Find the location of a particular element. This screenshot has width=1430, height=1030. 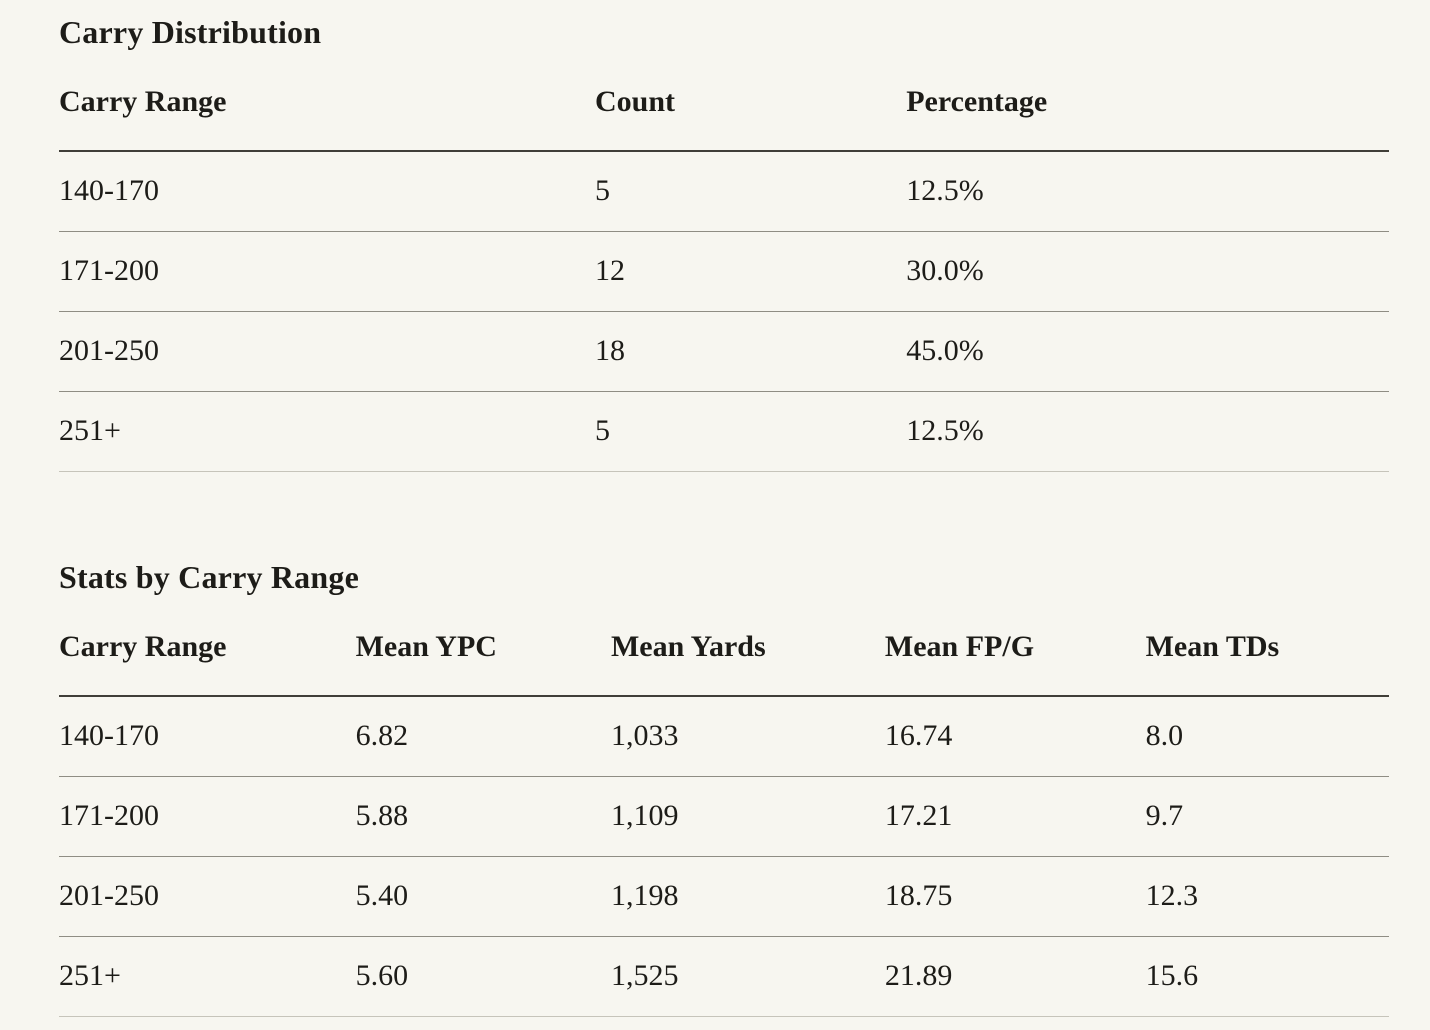

table-row: 140-170 5 12.5% is located at coordinates (724, 191).